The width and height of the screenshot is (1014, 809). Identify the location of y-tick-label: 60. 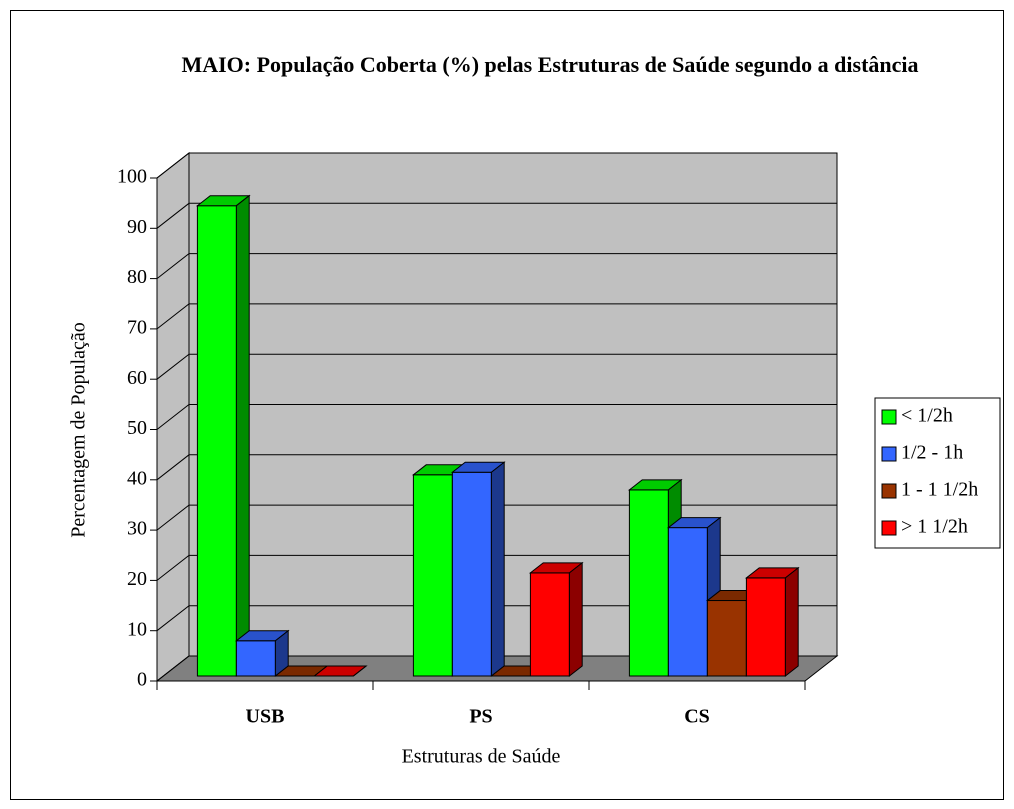
(137, 378).